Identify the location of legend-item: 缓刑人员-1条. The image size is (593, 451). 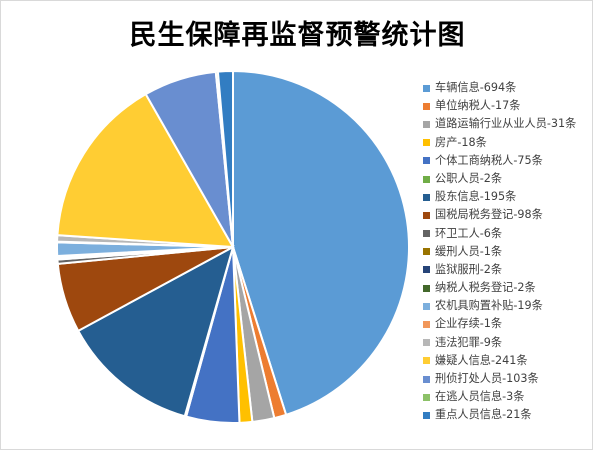
(499, 252).